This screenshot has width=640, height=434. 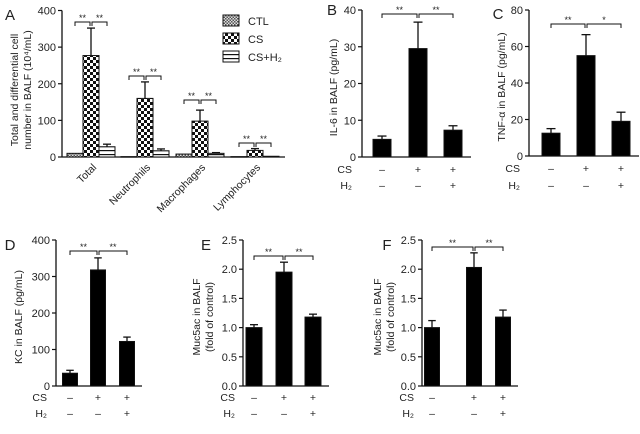 I want to click on x-tick-label: Macrophages, so click(x=181, y=188).